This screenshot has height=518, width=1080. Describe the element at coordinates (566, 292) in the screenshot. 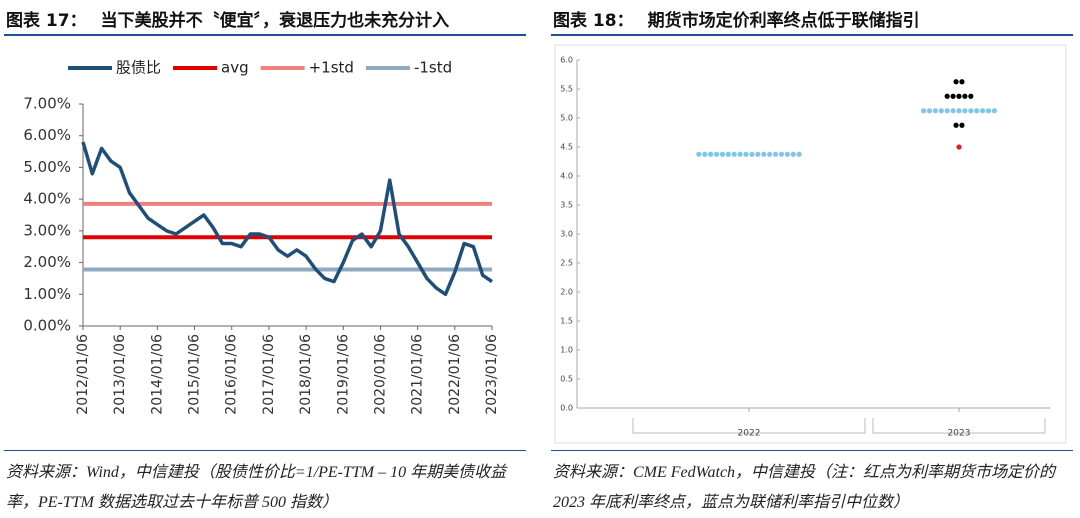

I see `y-tick-label: 2.0` at that location.